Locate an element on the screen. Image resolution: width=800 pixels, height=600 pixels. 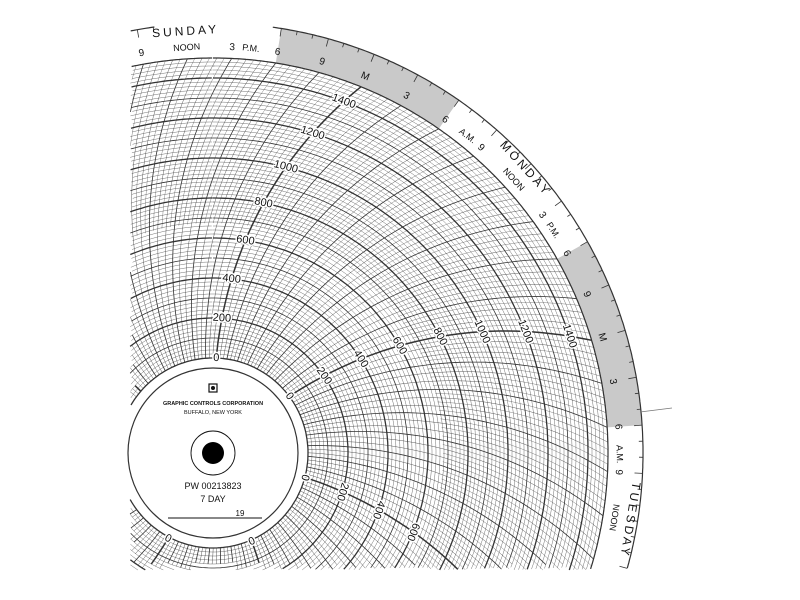
center-hole is located at coordinates (213, 453).